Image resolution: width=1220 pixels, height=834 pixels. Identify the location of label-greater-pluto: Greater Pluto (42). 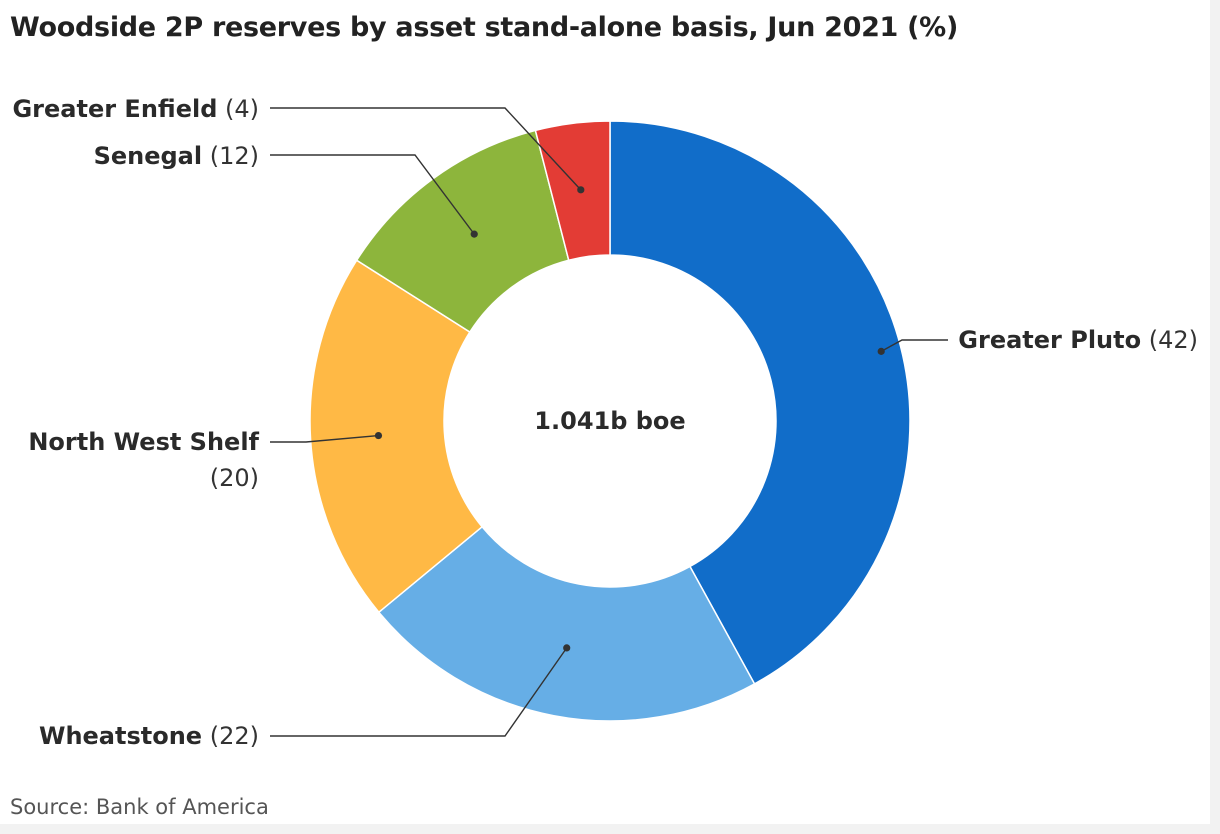
(1078, 340).